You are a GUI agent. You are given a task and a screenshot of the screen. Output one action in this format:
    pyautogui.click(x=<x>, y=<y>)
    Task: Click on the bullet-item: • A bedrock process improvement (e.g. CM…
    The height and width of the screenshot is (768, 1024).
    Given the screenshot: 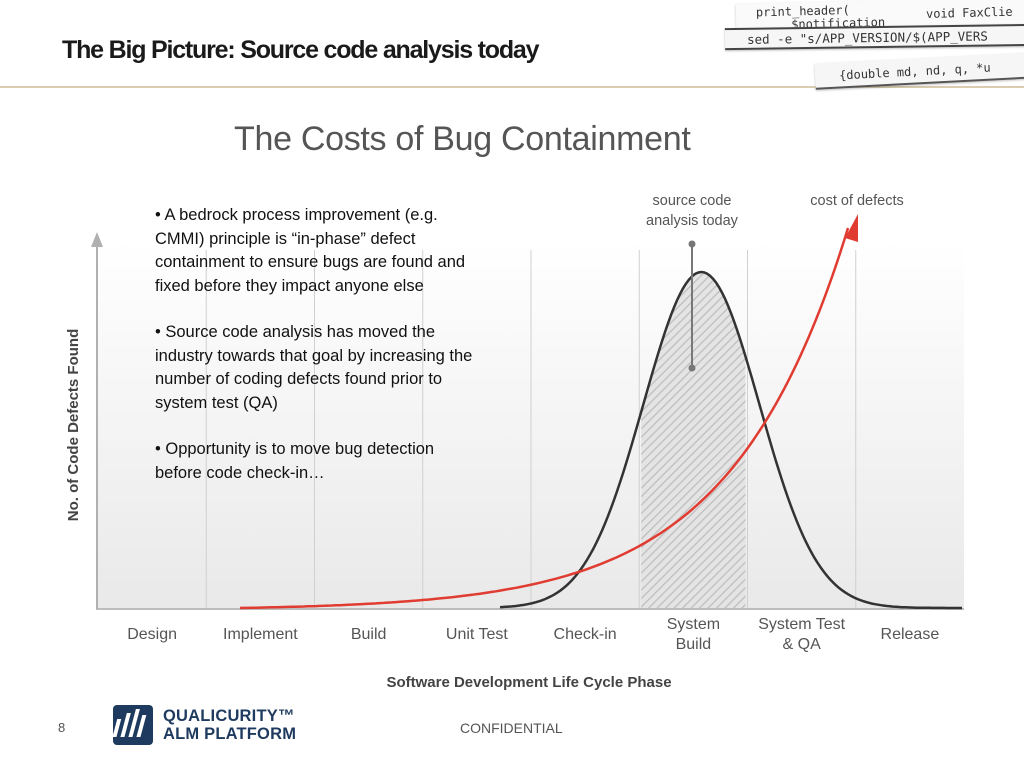 What is the action you would take?
    pyautogui.click(x=310, y=250)
    